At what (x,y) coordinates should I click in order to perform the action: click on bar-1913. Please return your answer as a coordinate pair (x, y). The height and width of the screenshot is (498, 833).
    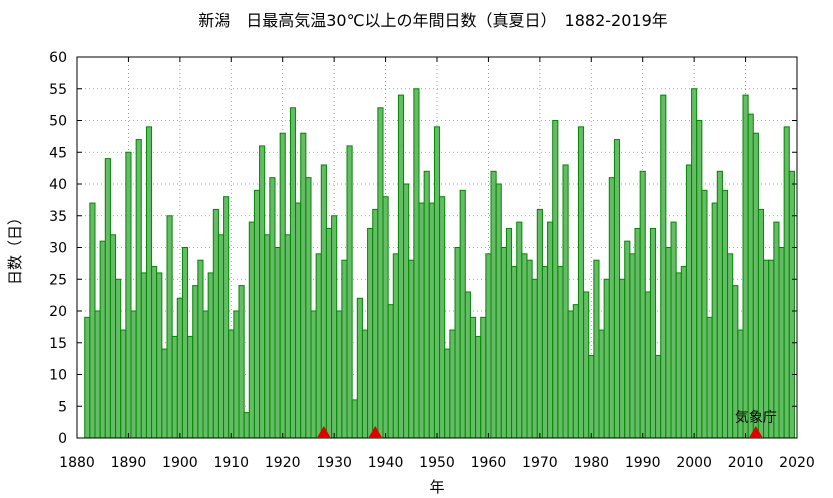
    Looking at the image, I should click on (246, 425).